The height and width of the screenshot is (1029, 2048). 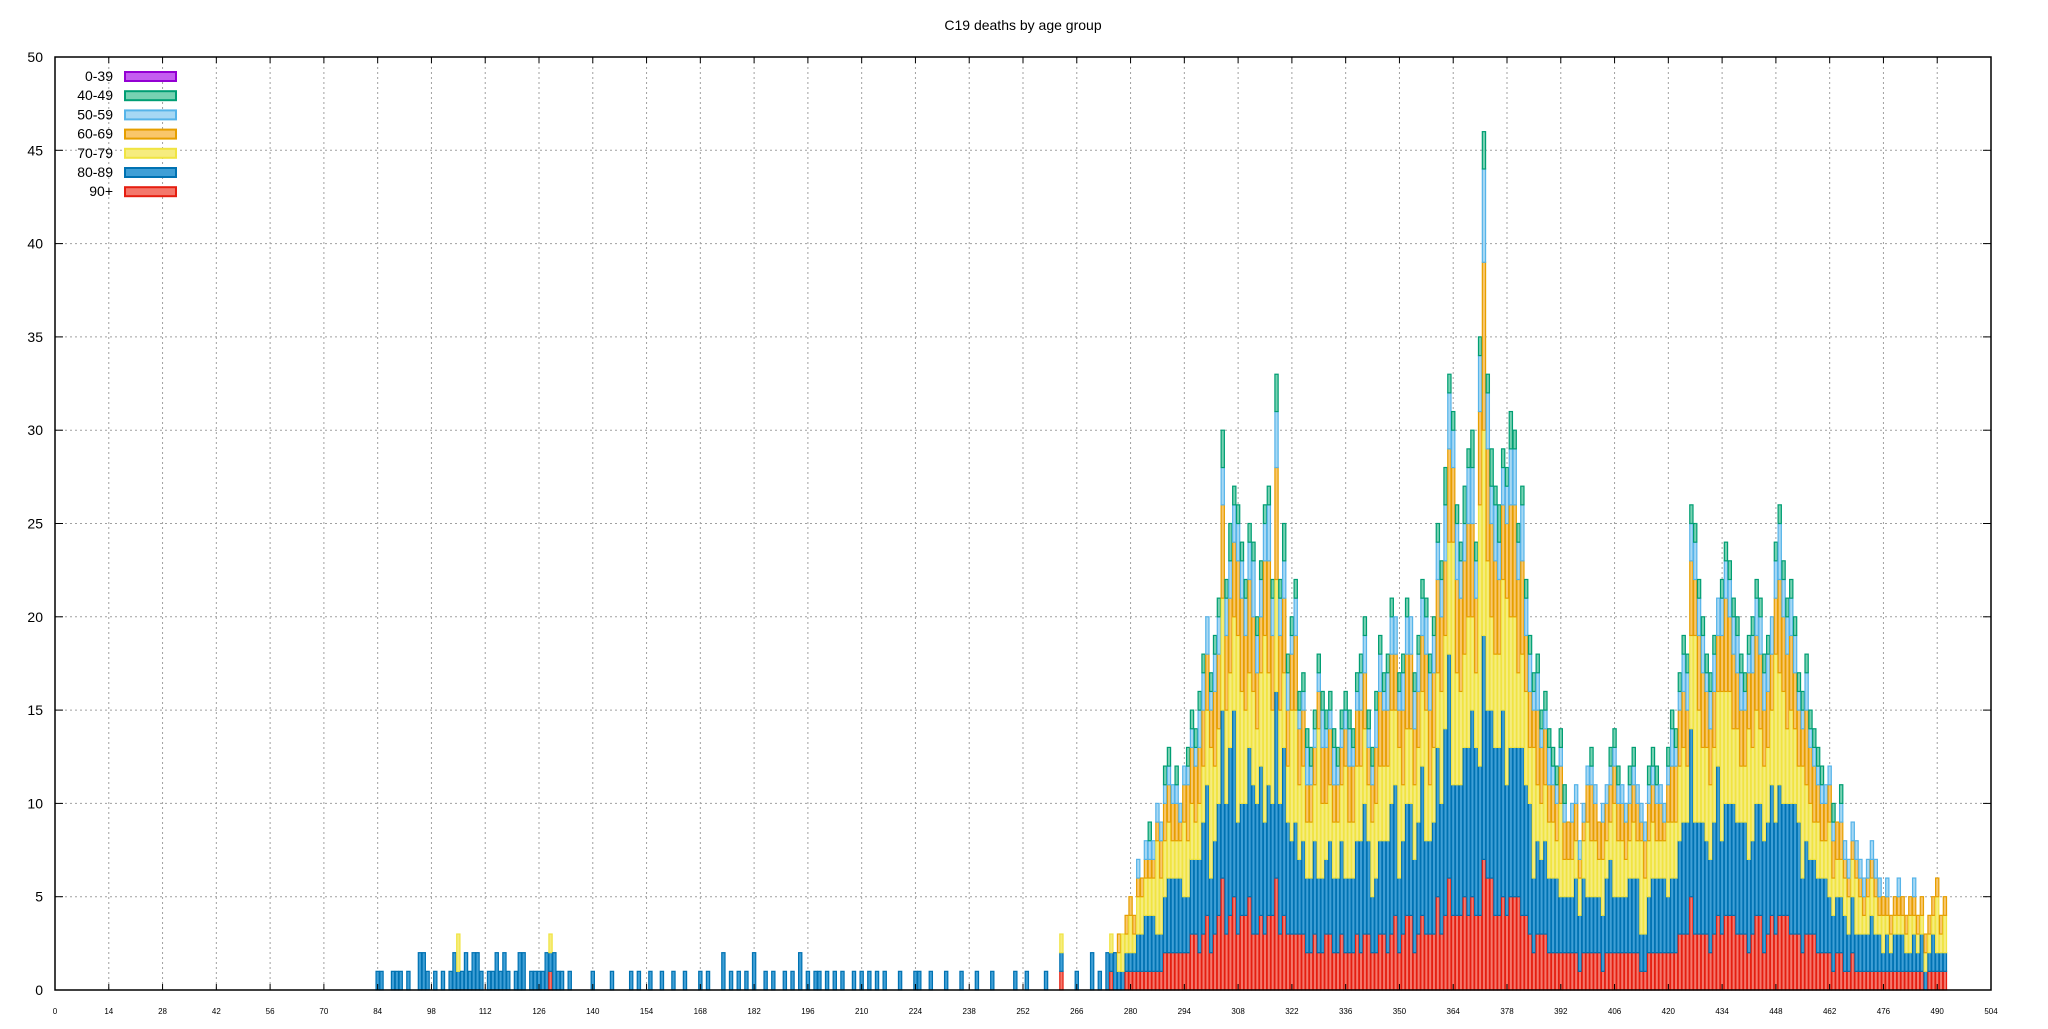 What do you see at coordinates (1022, 25) in the screenshot?
I see `chart-title: C19 deaths by age group` at bounding box center [1022, 25].